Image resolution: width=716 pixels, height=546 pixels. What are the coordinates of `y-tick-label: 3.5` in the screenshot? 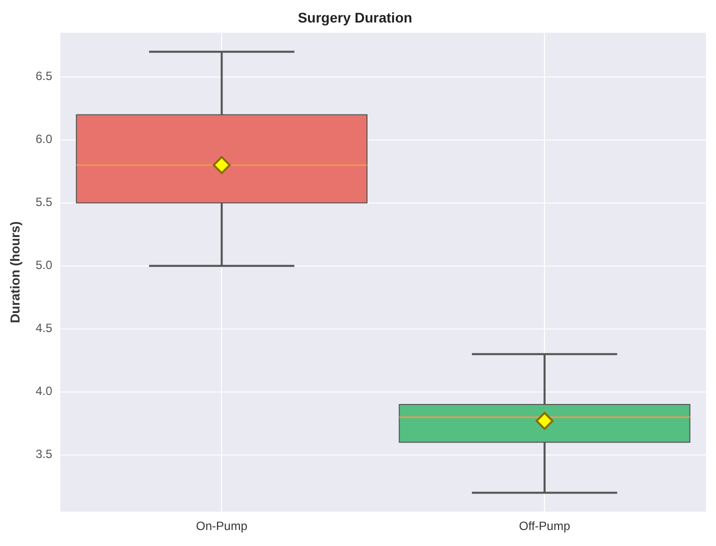 It's located at (44, 454).